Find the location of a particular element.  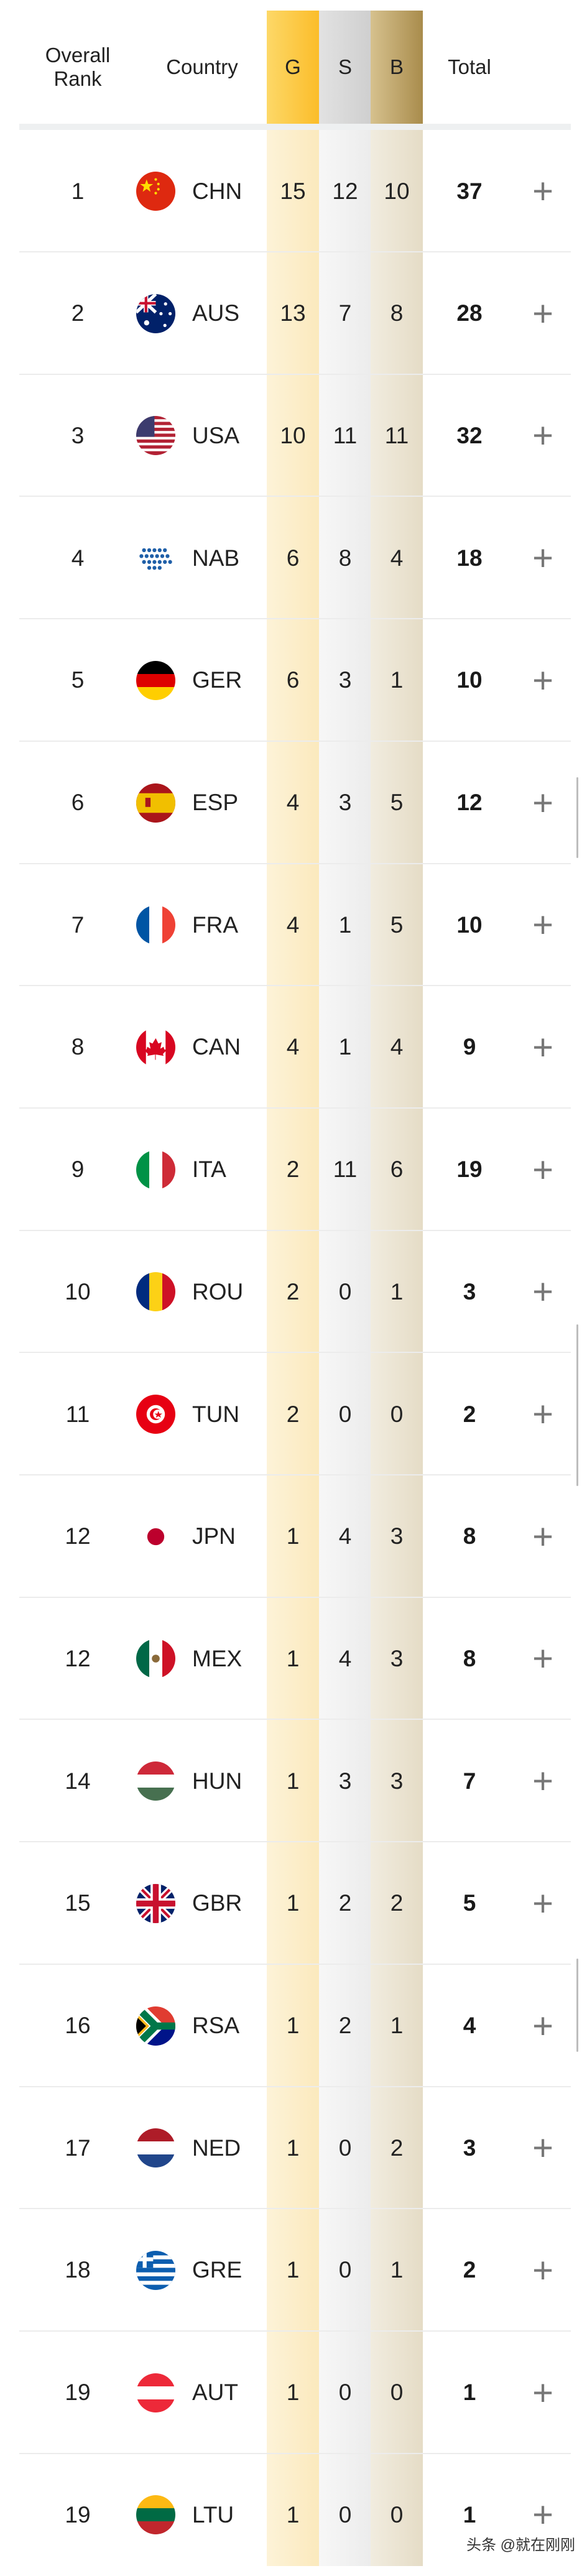

table-row: 12 JPN 1 4 3 8 + is located at coordinates (293, 1536).